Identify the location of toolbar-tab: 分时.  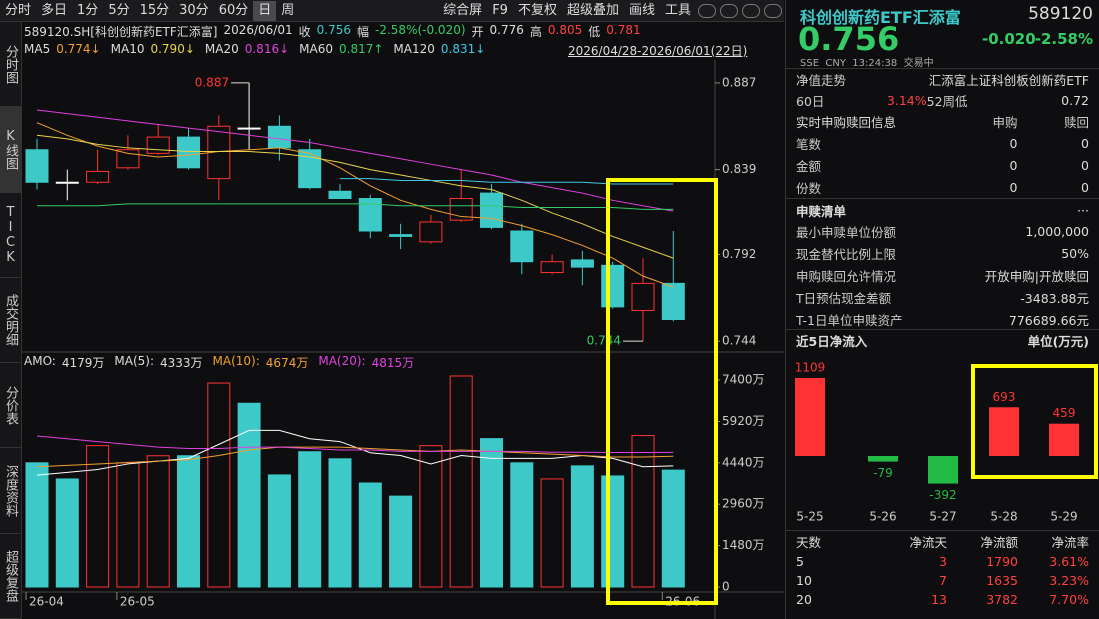
(18, 10).